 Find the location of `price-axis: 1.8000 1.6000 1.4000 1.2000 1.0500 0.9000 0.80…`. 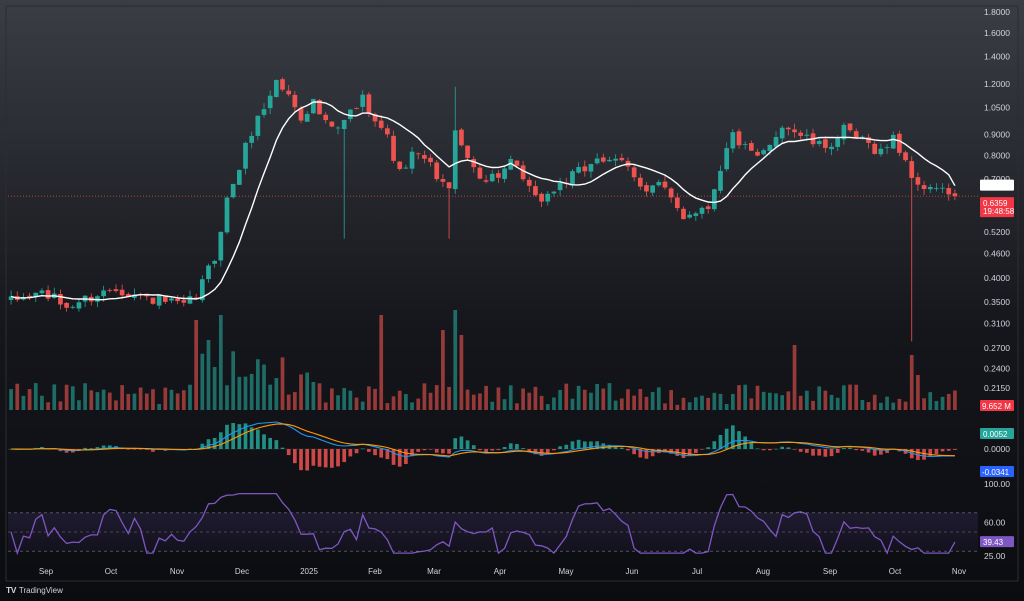

price-axis: 1.8000 1.6000 1.4000 1.2000 1.0500 0.9000 0.80… is located at coordinates (997, 284).